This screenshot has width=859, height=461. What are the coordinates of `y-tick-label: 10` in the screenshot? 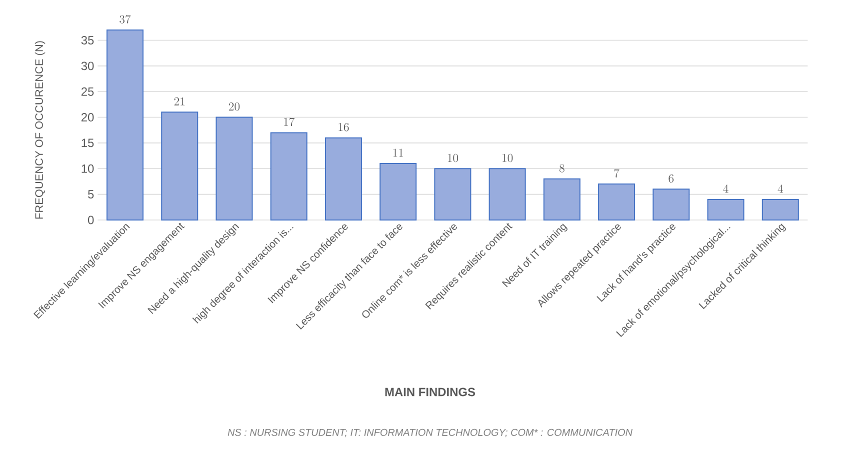 It's located at (88, 168).